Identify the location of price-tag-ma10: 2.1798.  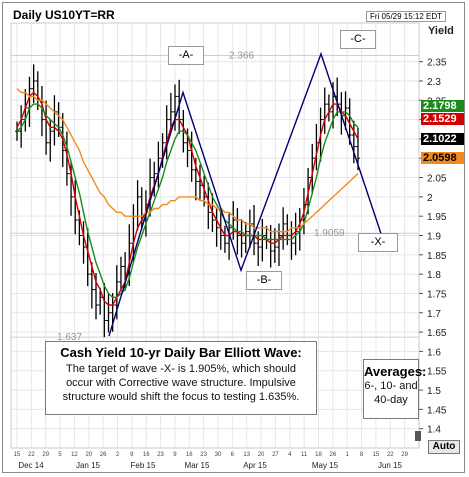
(442, 106).